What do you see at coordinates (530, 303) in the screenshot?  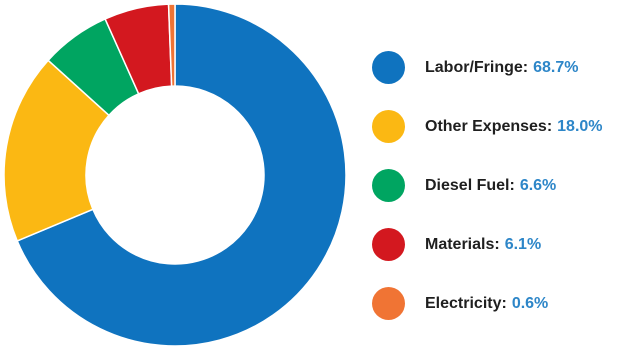 I see `legend-value-electricity: 0.6%` at bounding box center [530, 303].